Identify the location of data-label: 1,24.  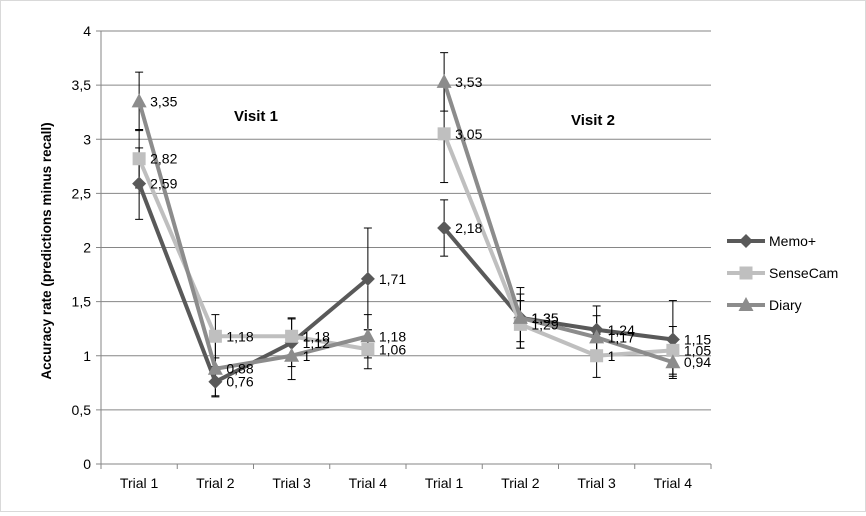
(621, 330).